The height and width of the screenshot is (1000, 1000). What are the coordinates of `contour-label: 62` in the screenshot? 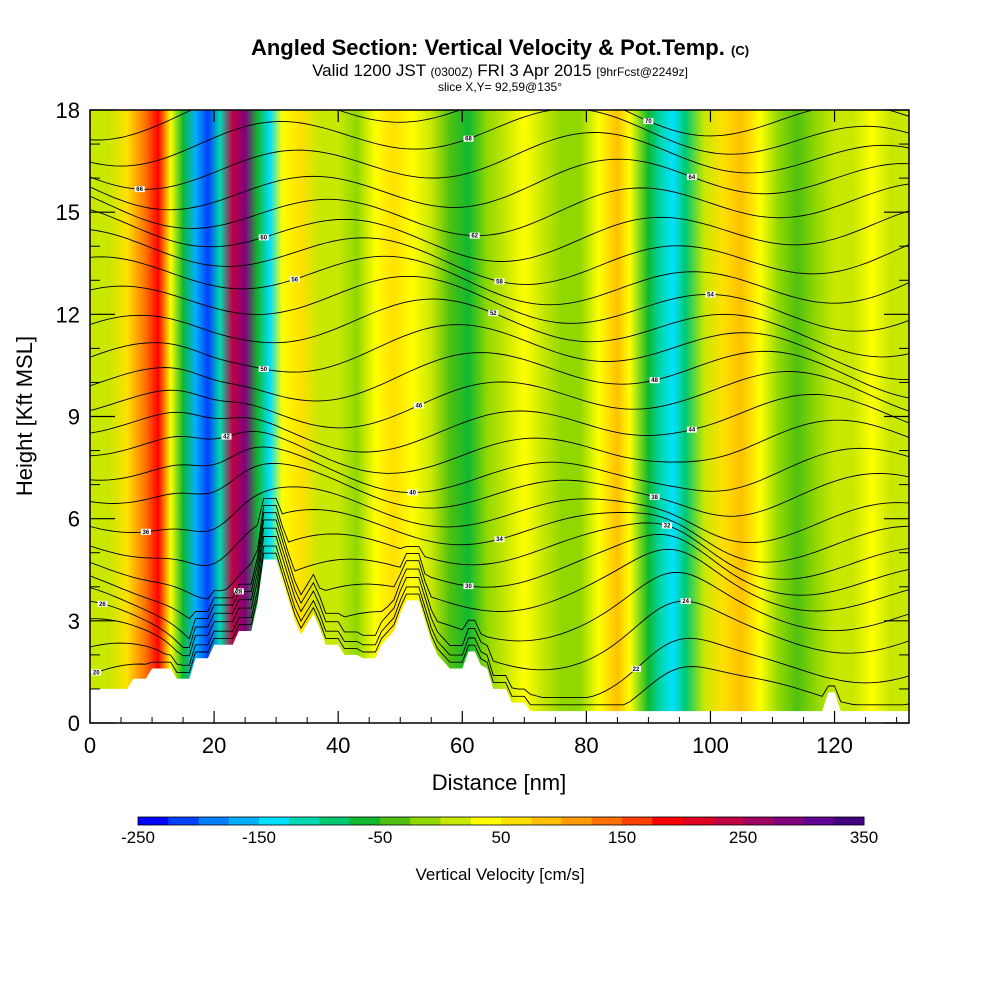 It's located at (474, 237).